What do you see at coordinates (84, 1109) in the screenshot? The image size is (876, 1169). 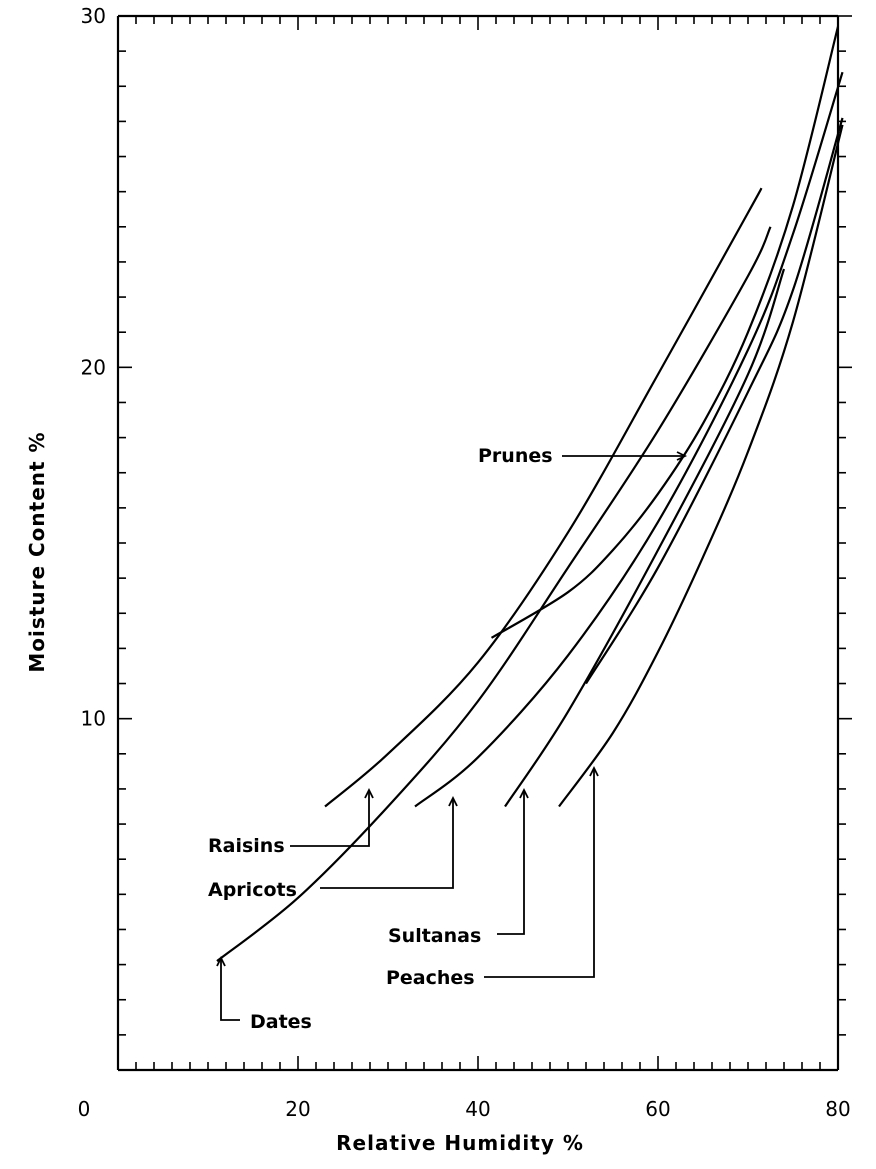 I see `x-tick-label-0: 0` at bounding box center [84, 1109].